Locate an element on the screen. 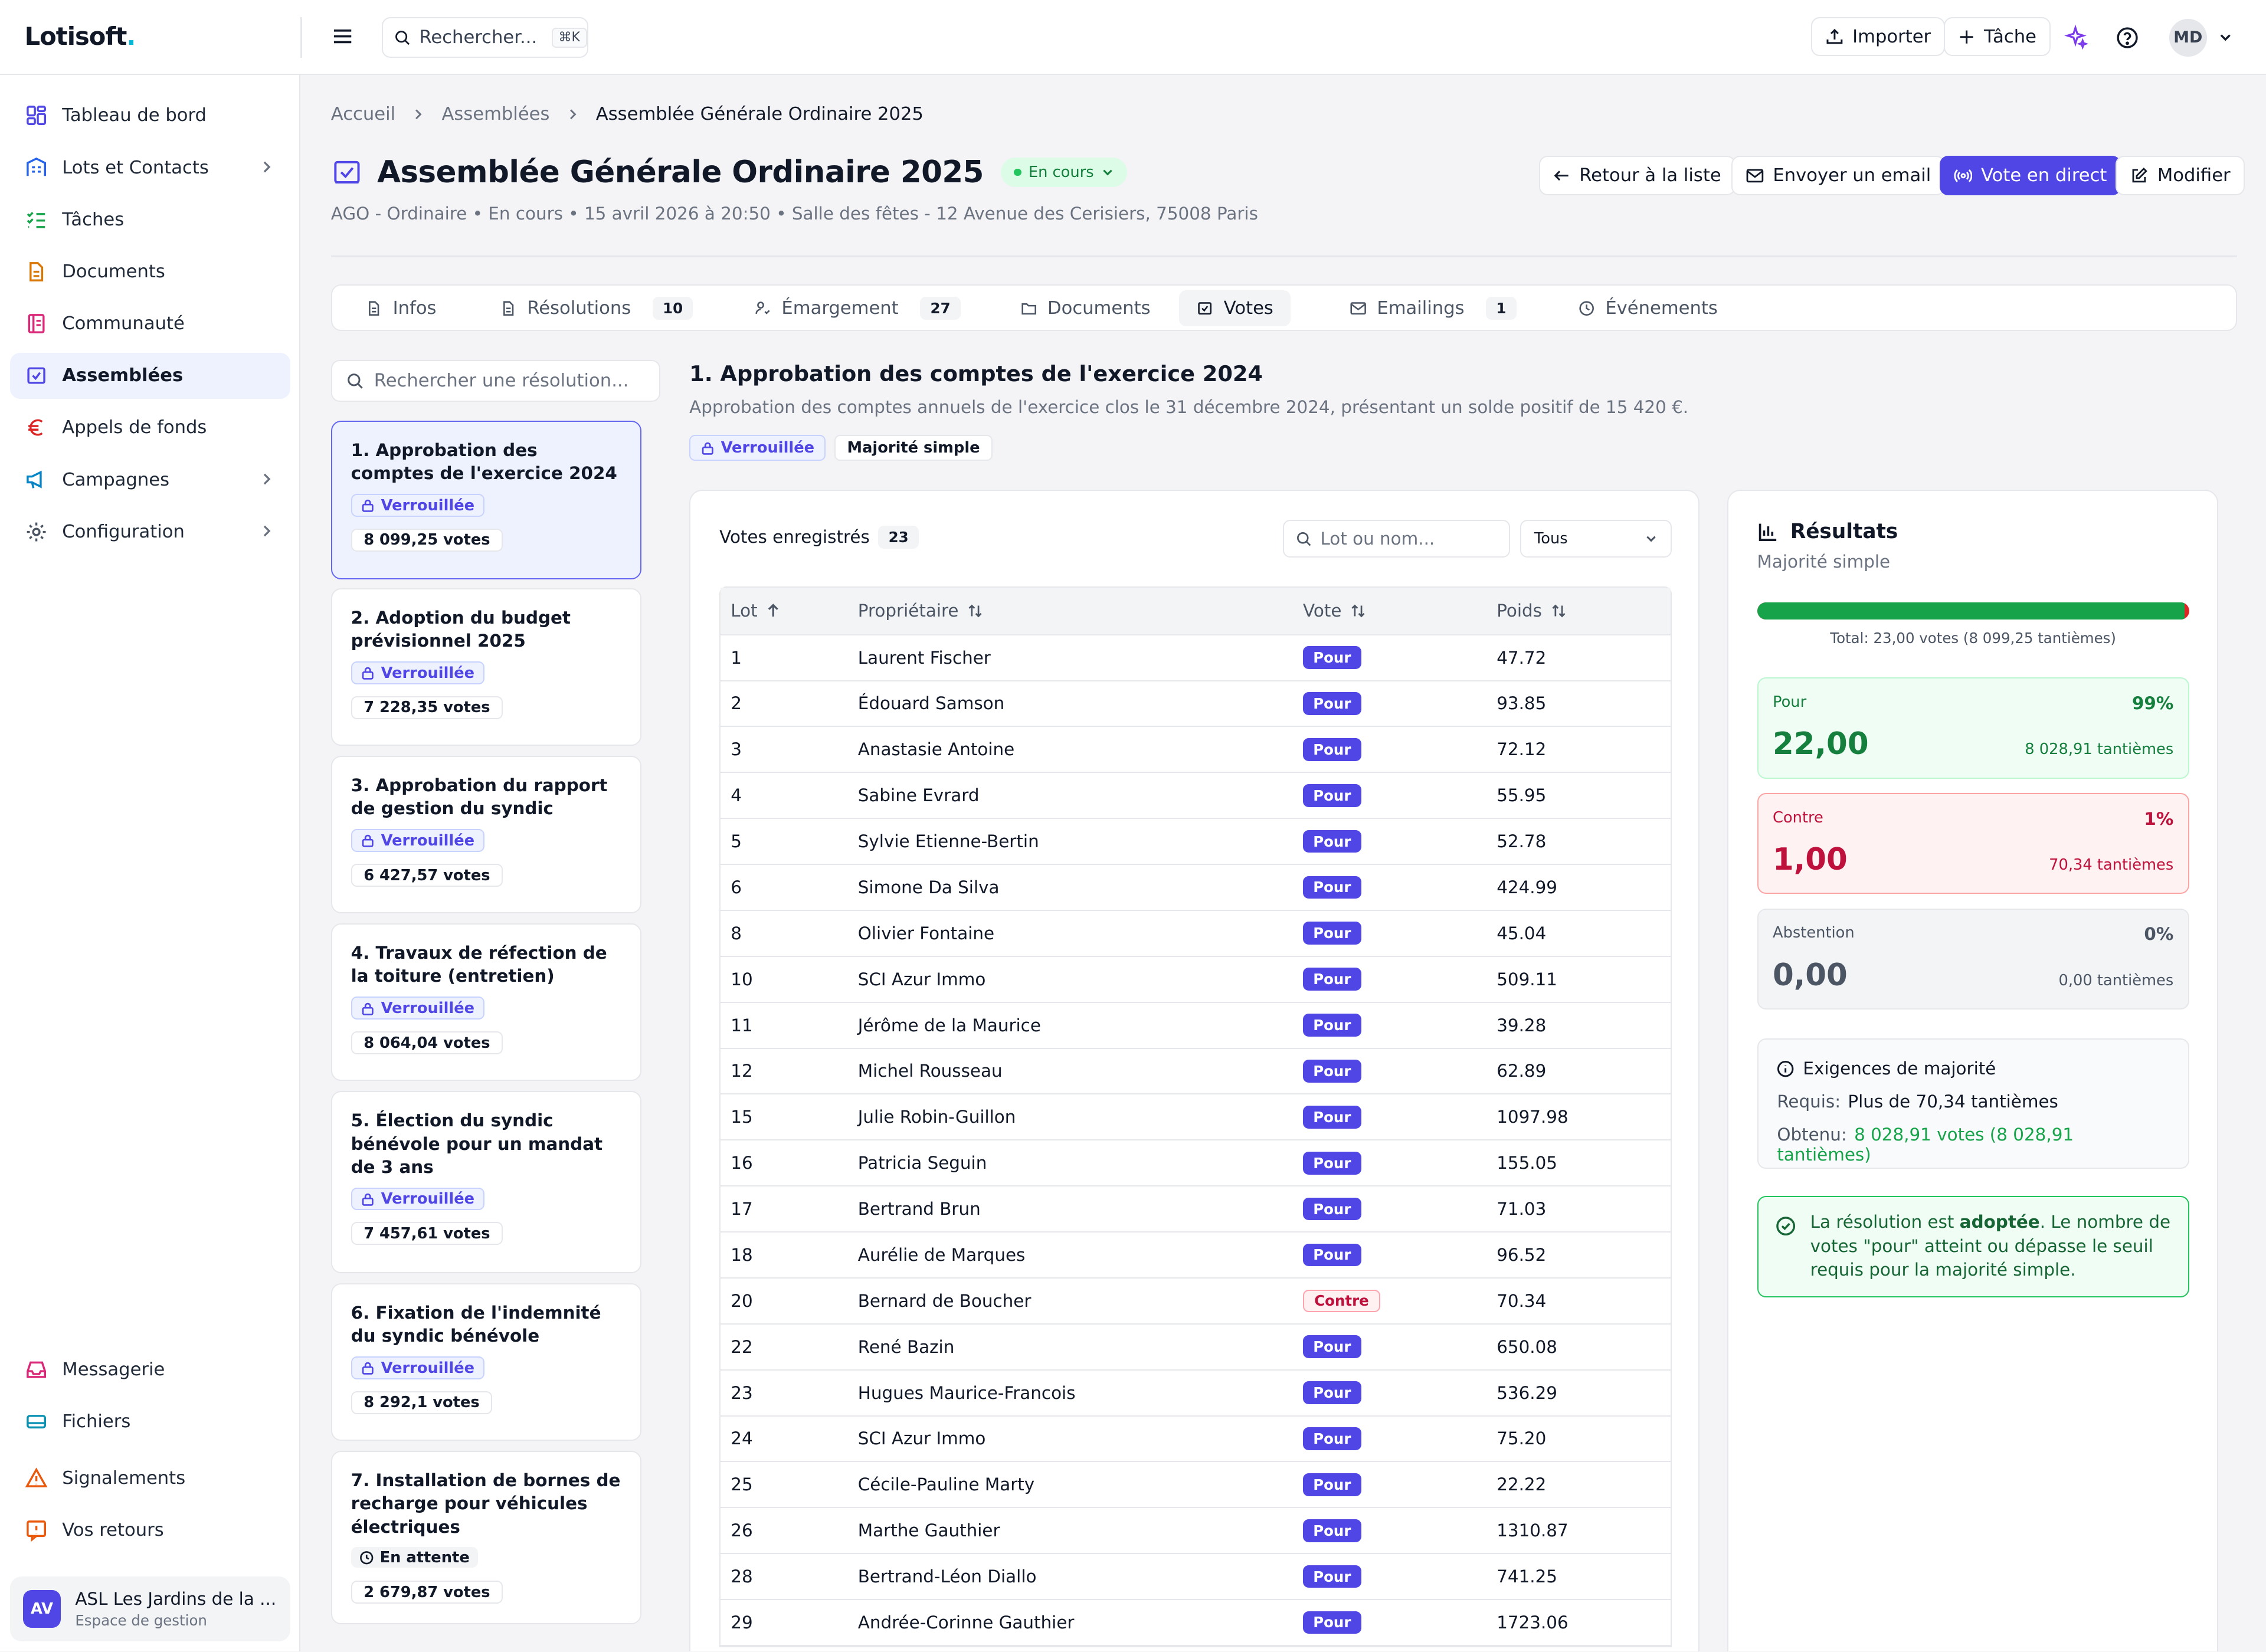 The height and width of the screenshot is (1652, 2266). table-row: 11 Jérôme de la Maurice Pour 39.28 is located at coordinates (1196, 1026).